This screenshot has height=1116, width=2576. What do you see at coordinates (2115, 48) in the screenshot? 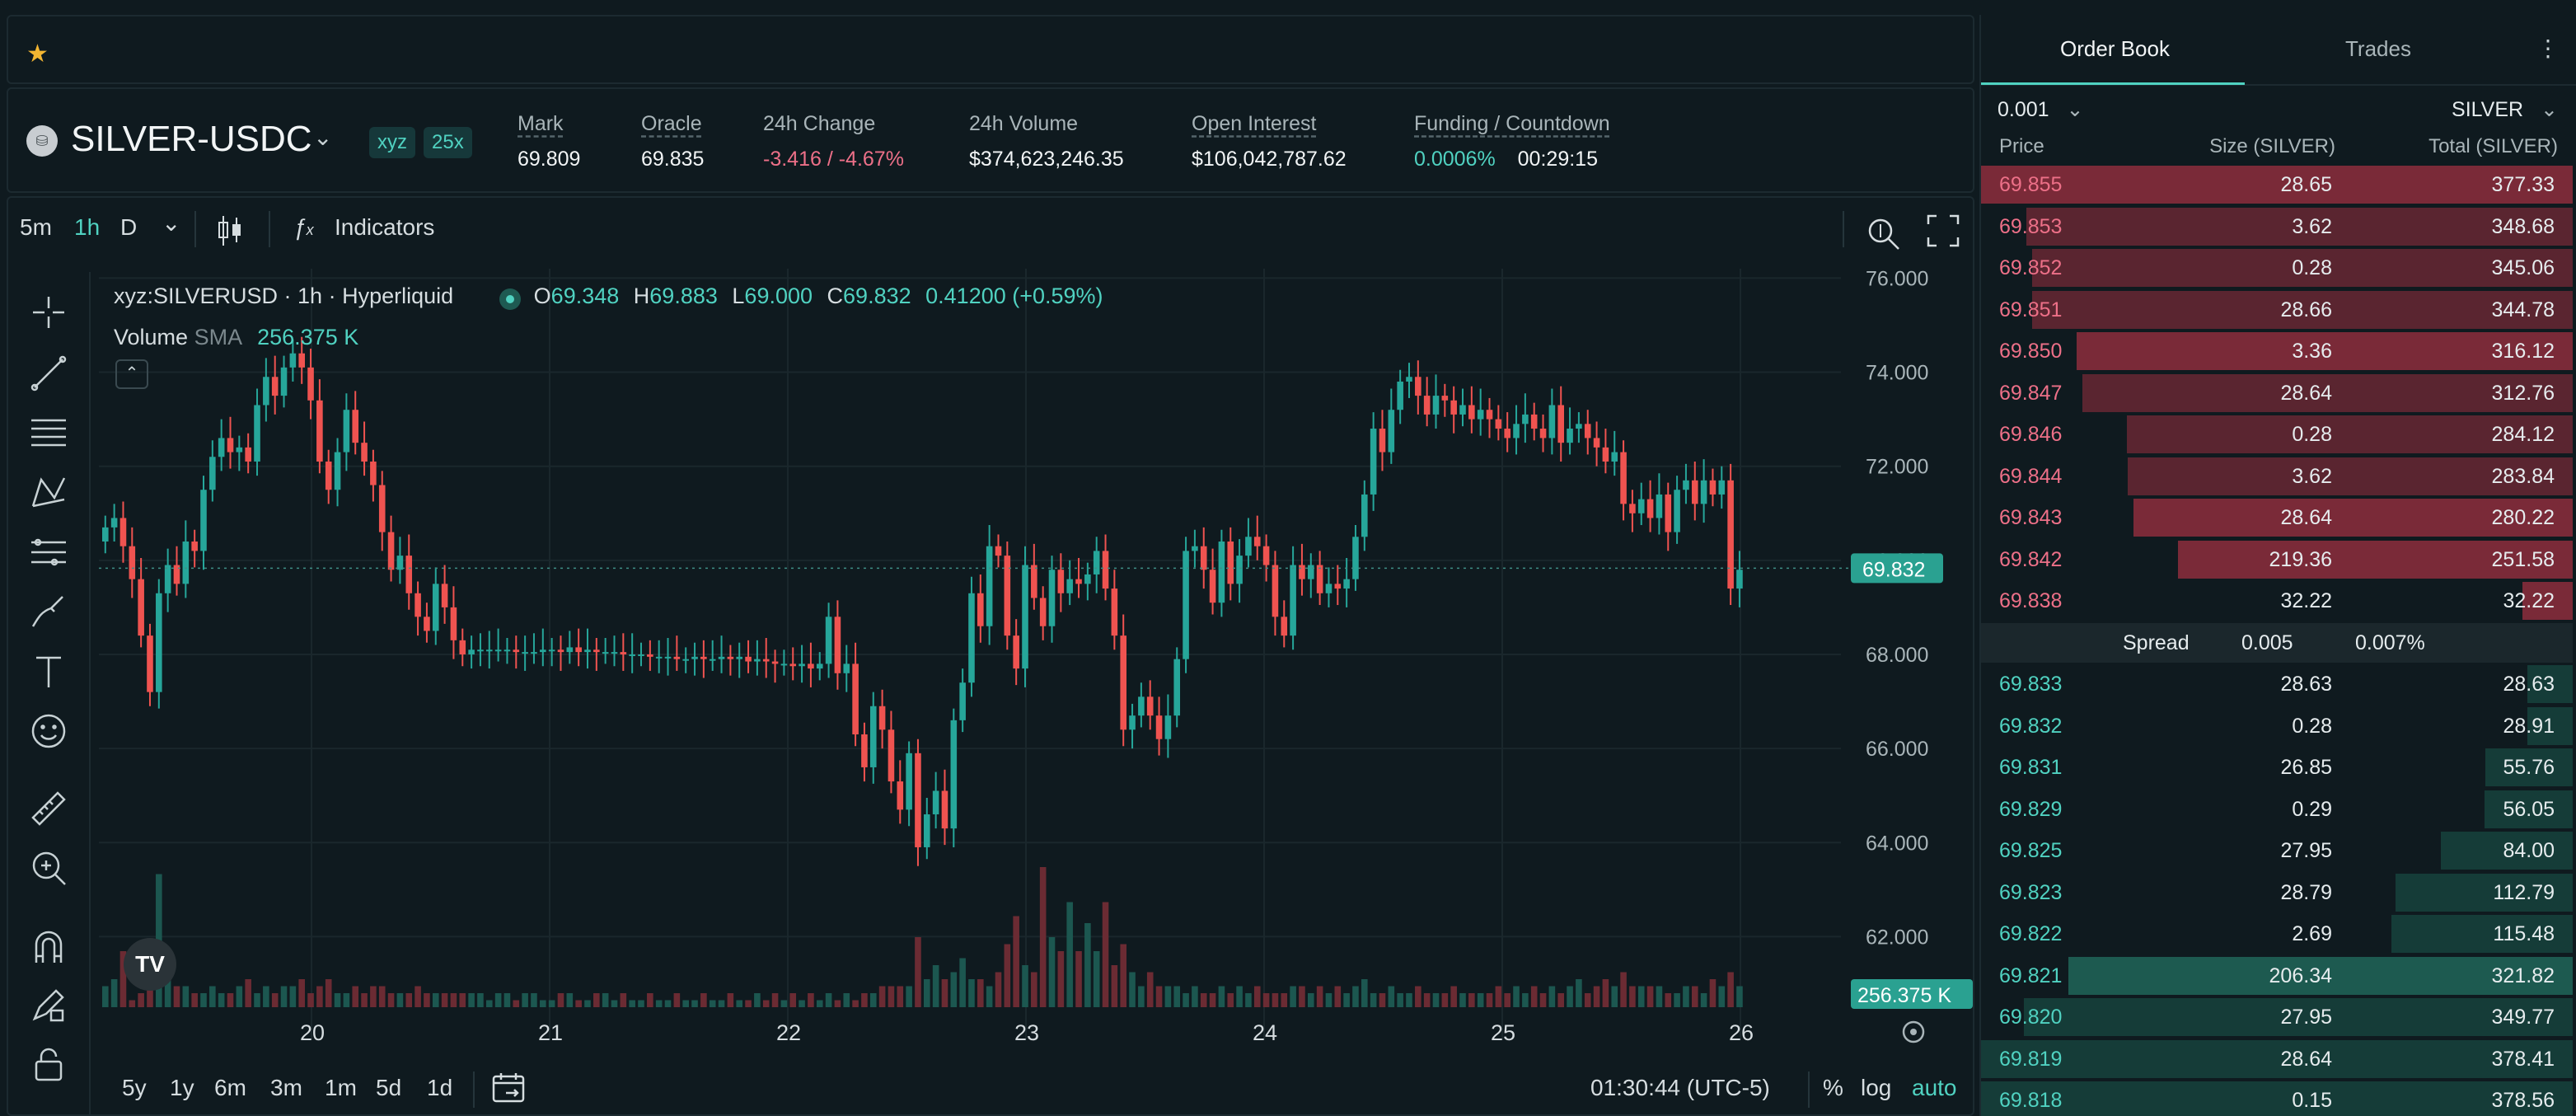
I see `tab-order-book: Order Book` at bounding box center [2115, 48].